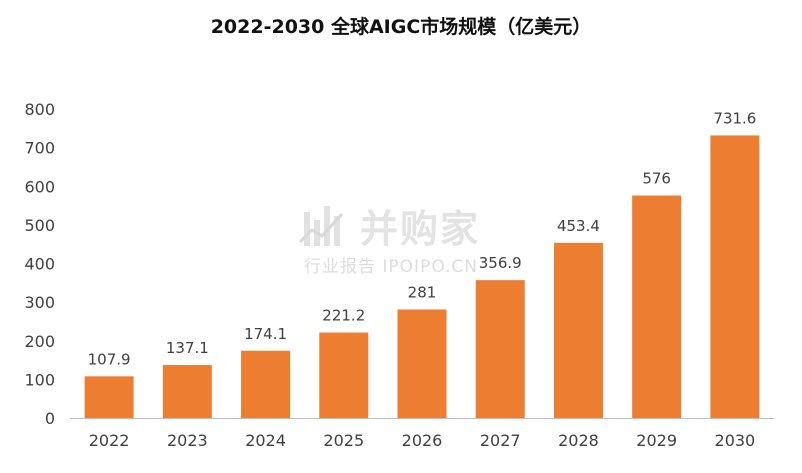 Image resolution: width=802 pixels, height=473 pixels. Describe the element at coordinates (343, 440) in the screenshot. I see `x-tick-label: 2025` at that location.